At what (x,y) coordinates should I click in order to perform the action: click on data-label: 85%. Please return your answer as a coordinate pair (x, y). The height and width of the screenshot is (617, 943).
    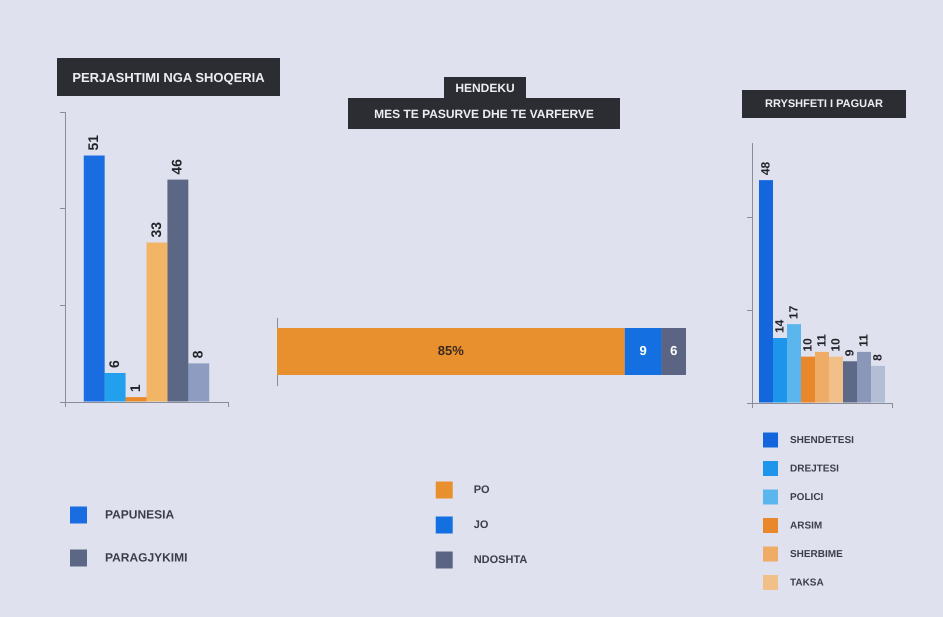
    Looking at the image, I should click on (451, 350).